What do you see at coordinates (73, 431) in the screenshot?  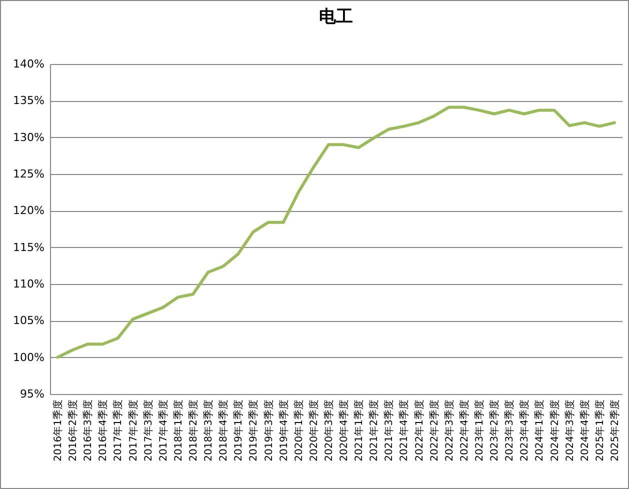 I see `x-tick-label: 2016年2季度` at bounding box center [73, 431].